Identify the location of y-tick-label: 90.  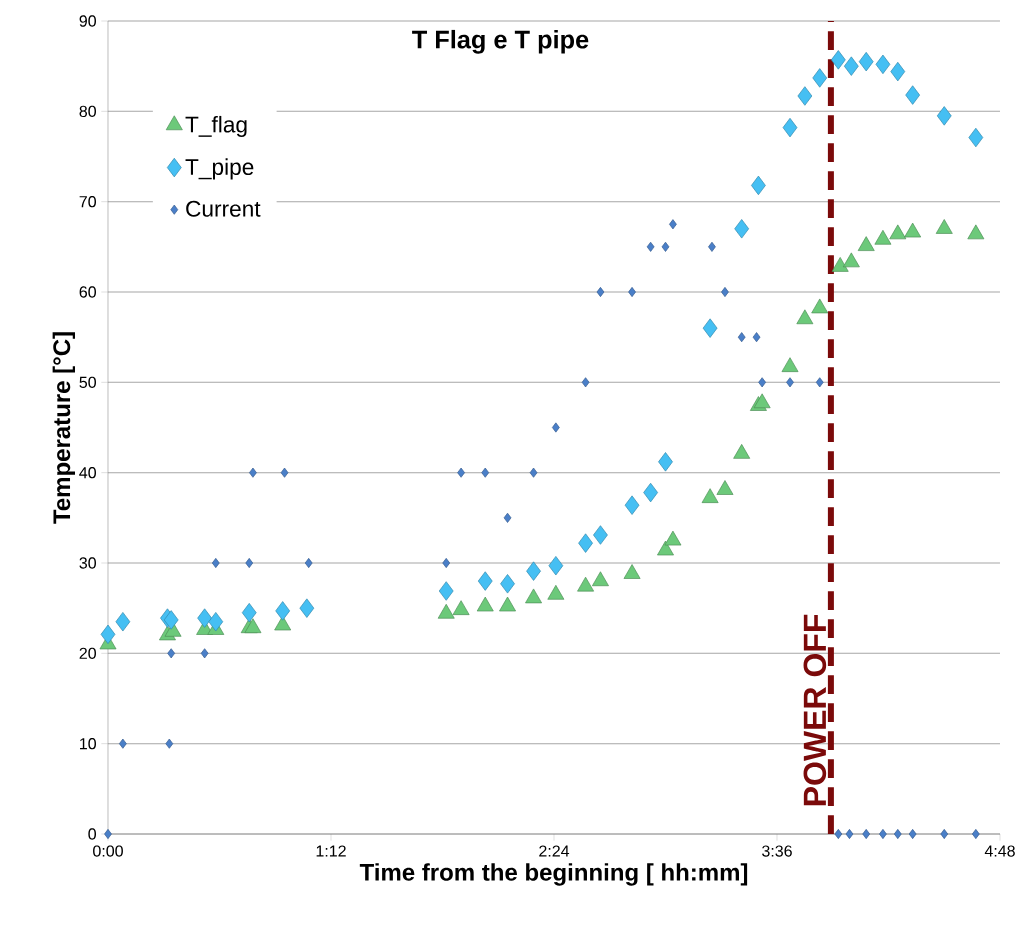
(87, 21).